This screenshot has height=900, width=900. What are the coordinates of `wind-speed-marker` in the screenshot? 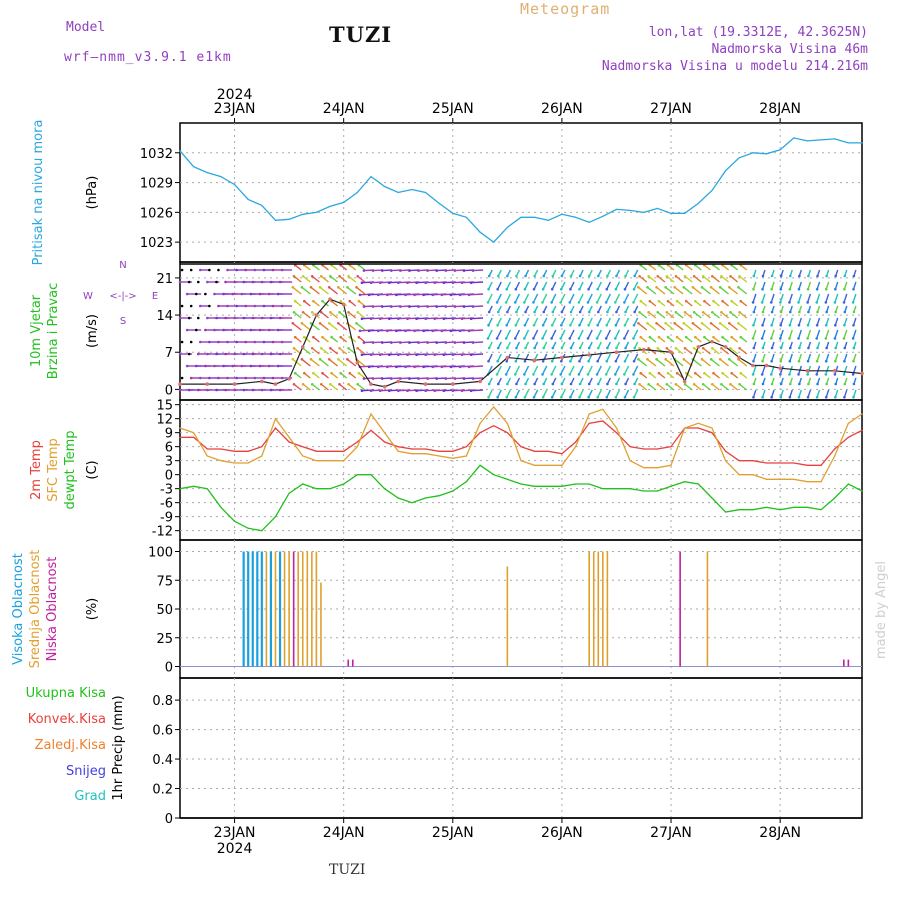 It's located at (753, 365).